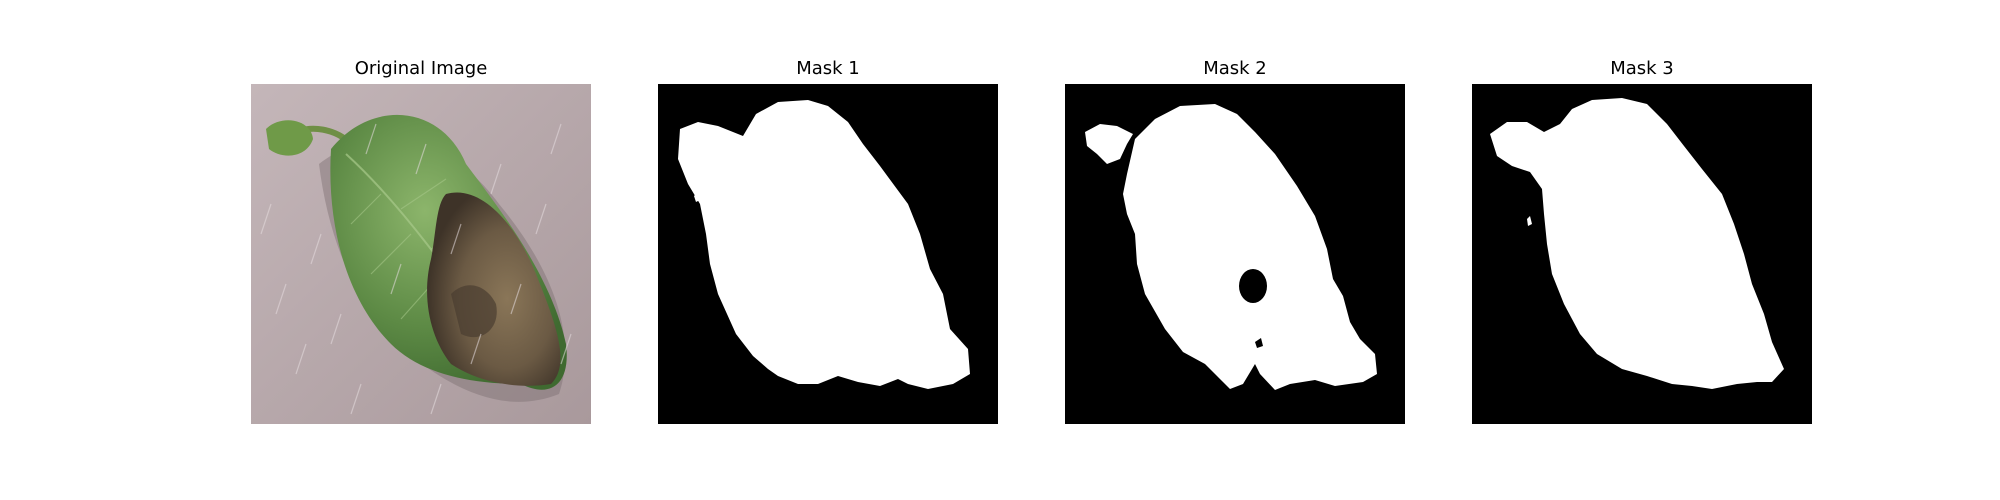 The height and width of the screenshot is (500, 2000). I want to click on panel-mask-1: Mask 1, so click(828, 242).